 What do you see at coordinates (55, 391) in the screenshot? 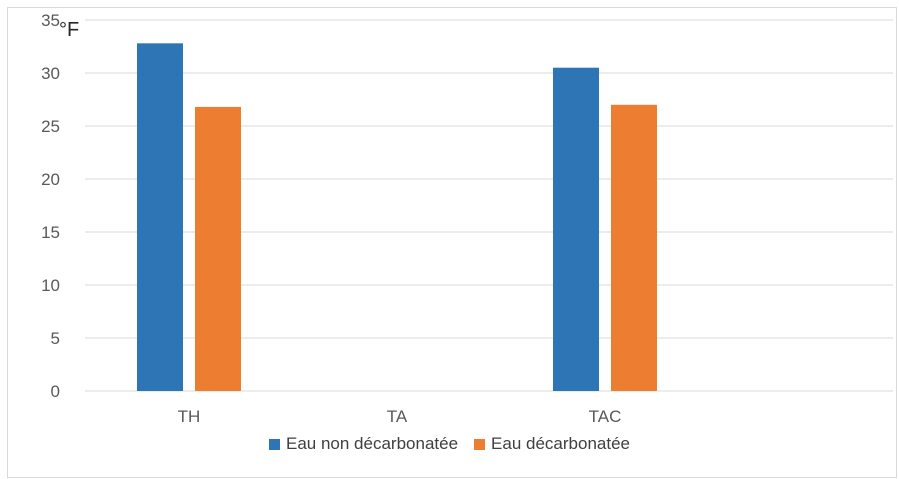
I see `y-tick-label-0: 0` at bounding box center [55, 391].